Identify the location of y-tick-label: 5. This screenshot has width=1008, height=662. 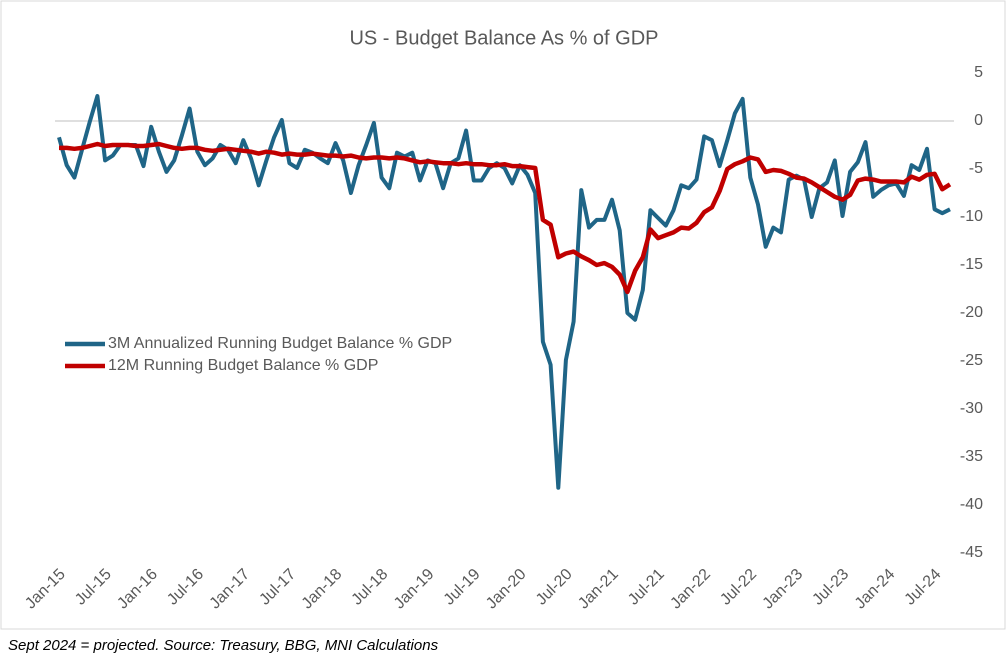
(978, 72).